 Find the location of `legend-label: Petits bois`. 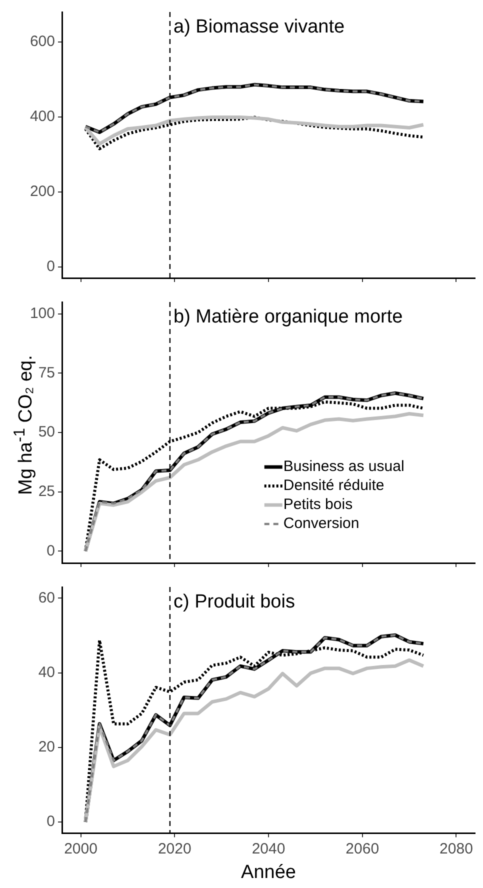

legend-label: Petits bois is located at coordinates (318, 505).